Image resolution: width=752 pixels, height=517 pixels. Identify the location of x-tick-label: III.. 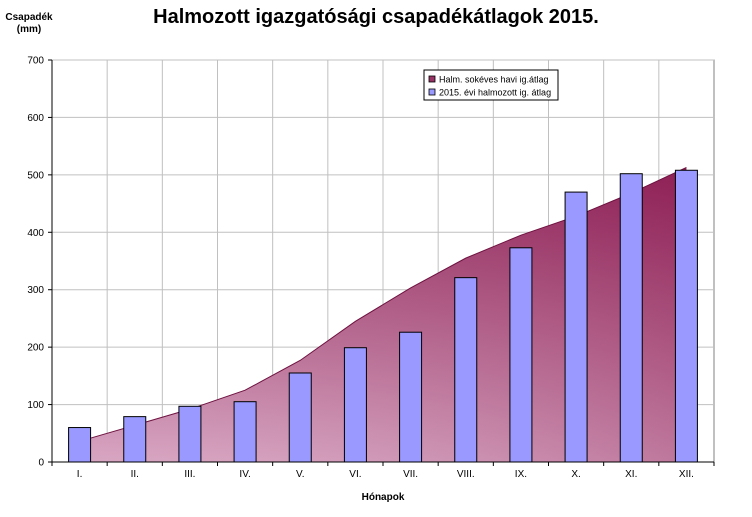
(189, 474).